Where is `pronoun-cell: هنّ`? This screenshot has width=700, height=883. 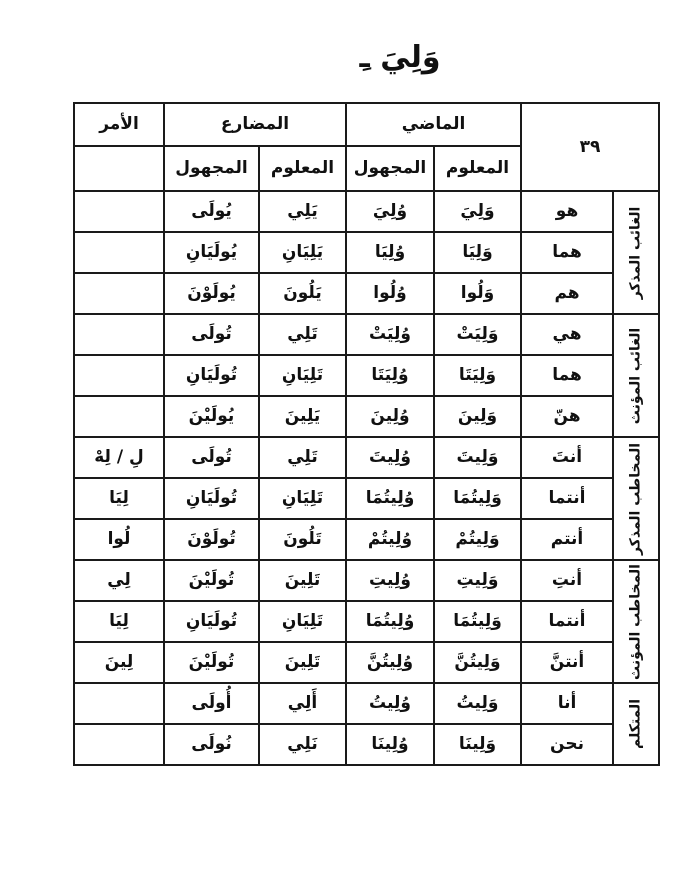
pronoun-cell: هنّ is located at coordinates (567, 416).